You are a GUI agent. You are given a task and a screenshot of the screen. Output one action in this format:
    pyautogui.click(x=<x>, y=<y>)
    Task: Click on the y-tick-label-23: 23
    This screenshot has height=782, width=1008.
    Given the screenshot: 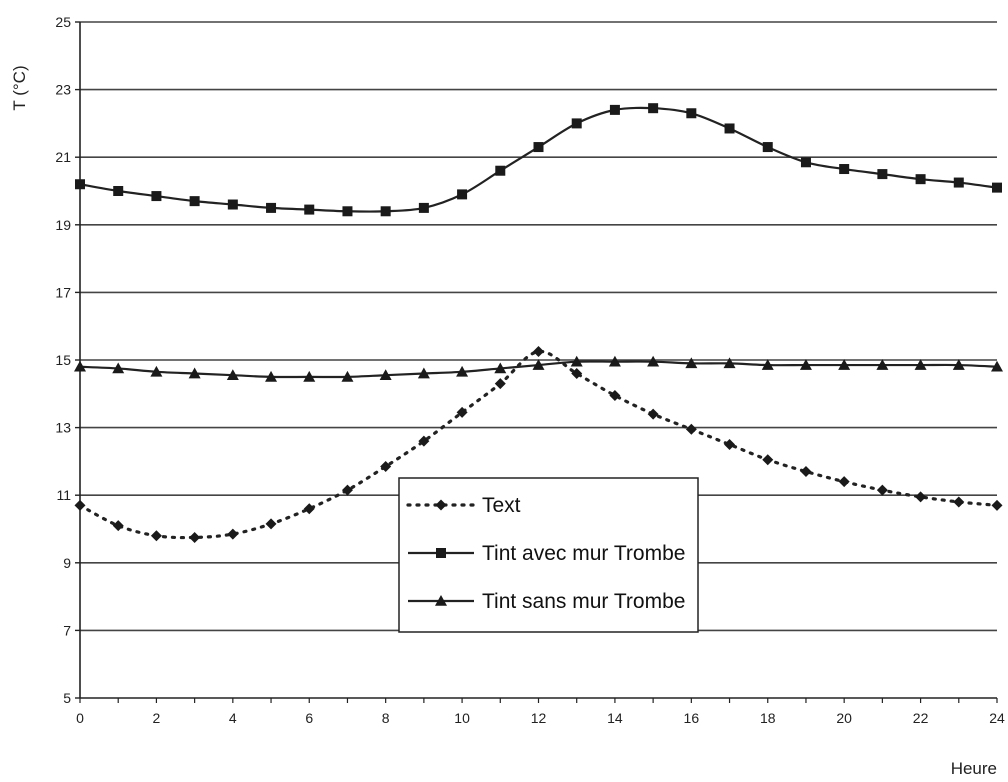 What is the action you would take?
    pyautogui.click(x=63, y=90)
    